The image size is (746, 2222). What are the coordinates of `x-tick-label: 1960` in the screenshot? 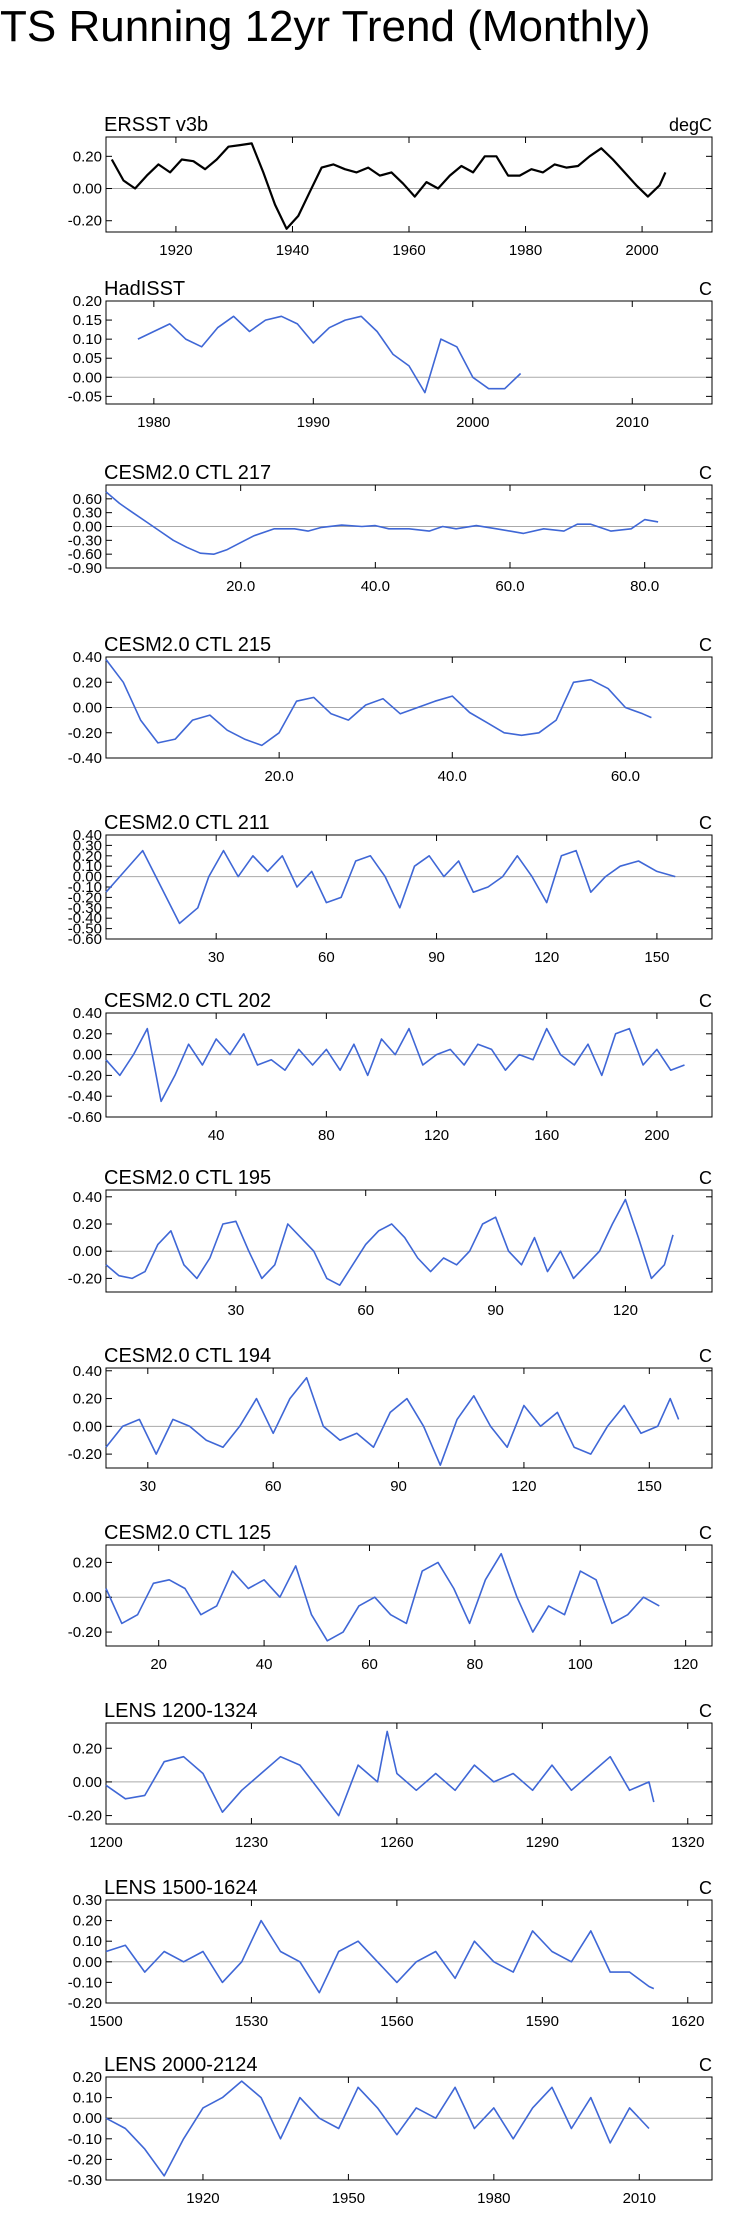 It's located at (408, 250).